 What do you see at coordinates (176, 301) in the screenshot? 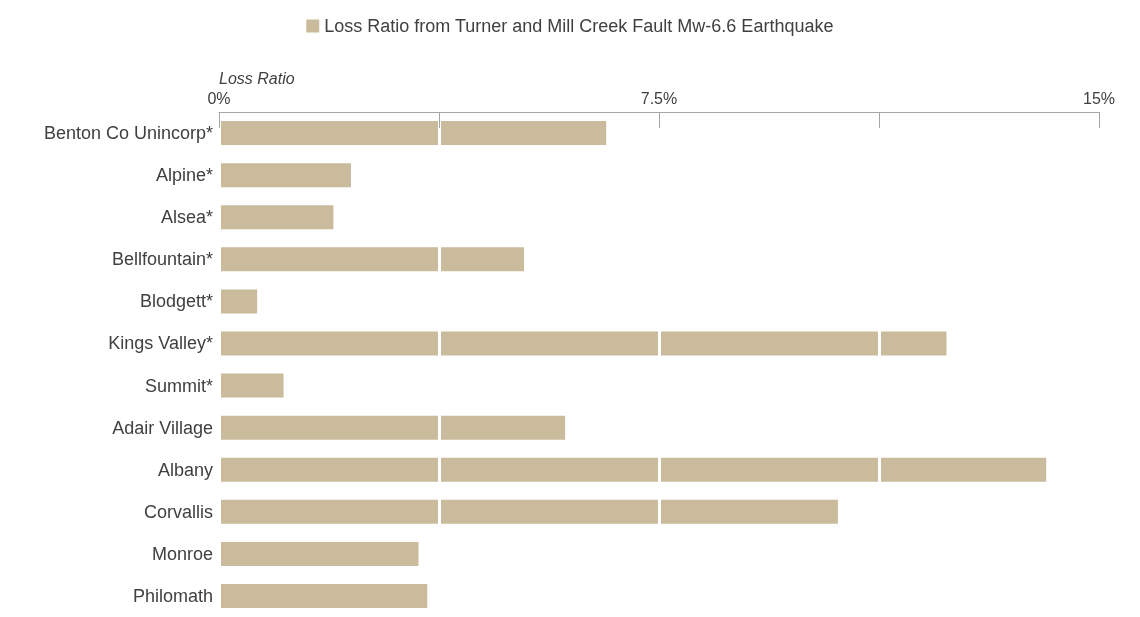
I see `y-tick-label: Blodgett*` at bounding box center [176, 301].